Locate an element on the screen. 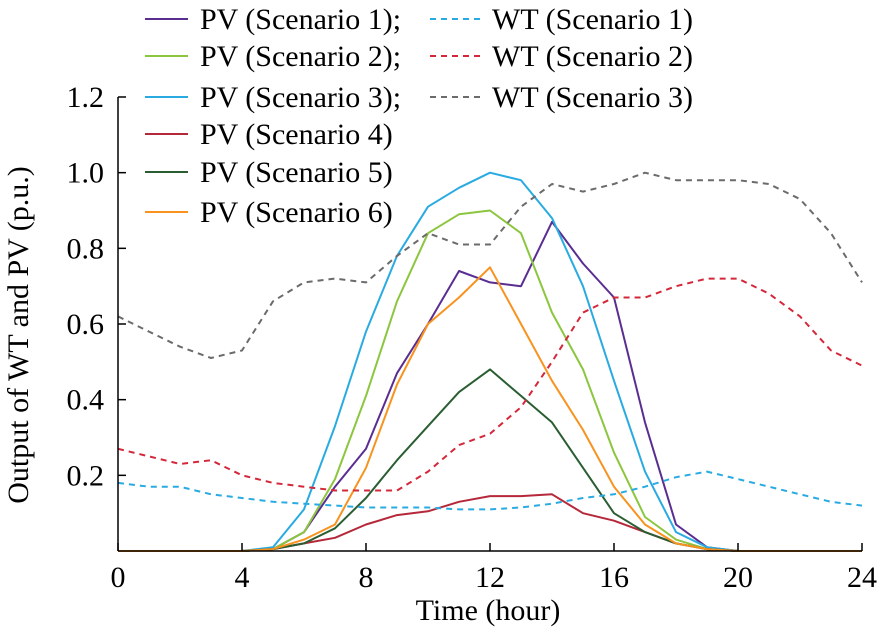 This screenshot has width=881, height=633. legend-label-6: PV (Scenario 6) is located at coordinates (296, 212).